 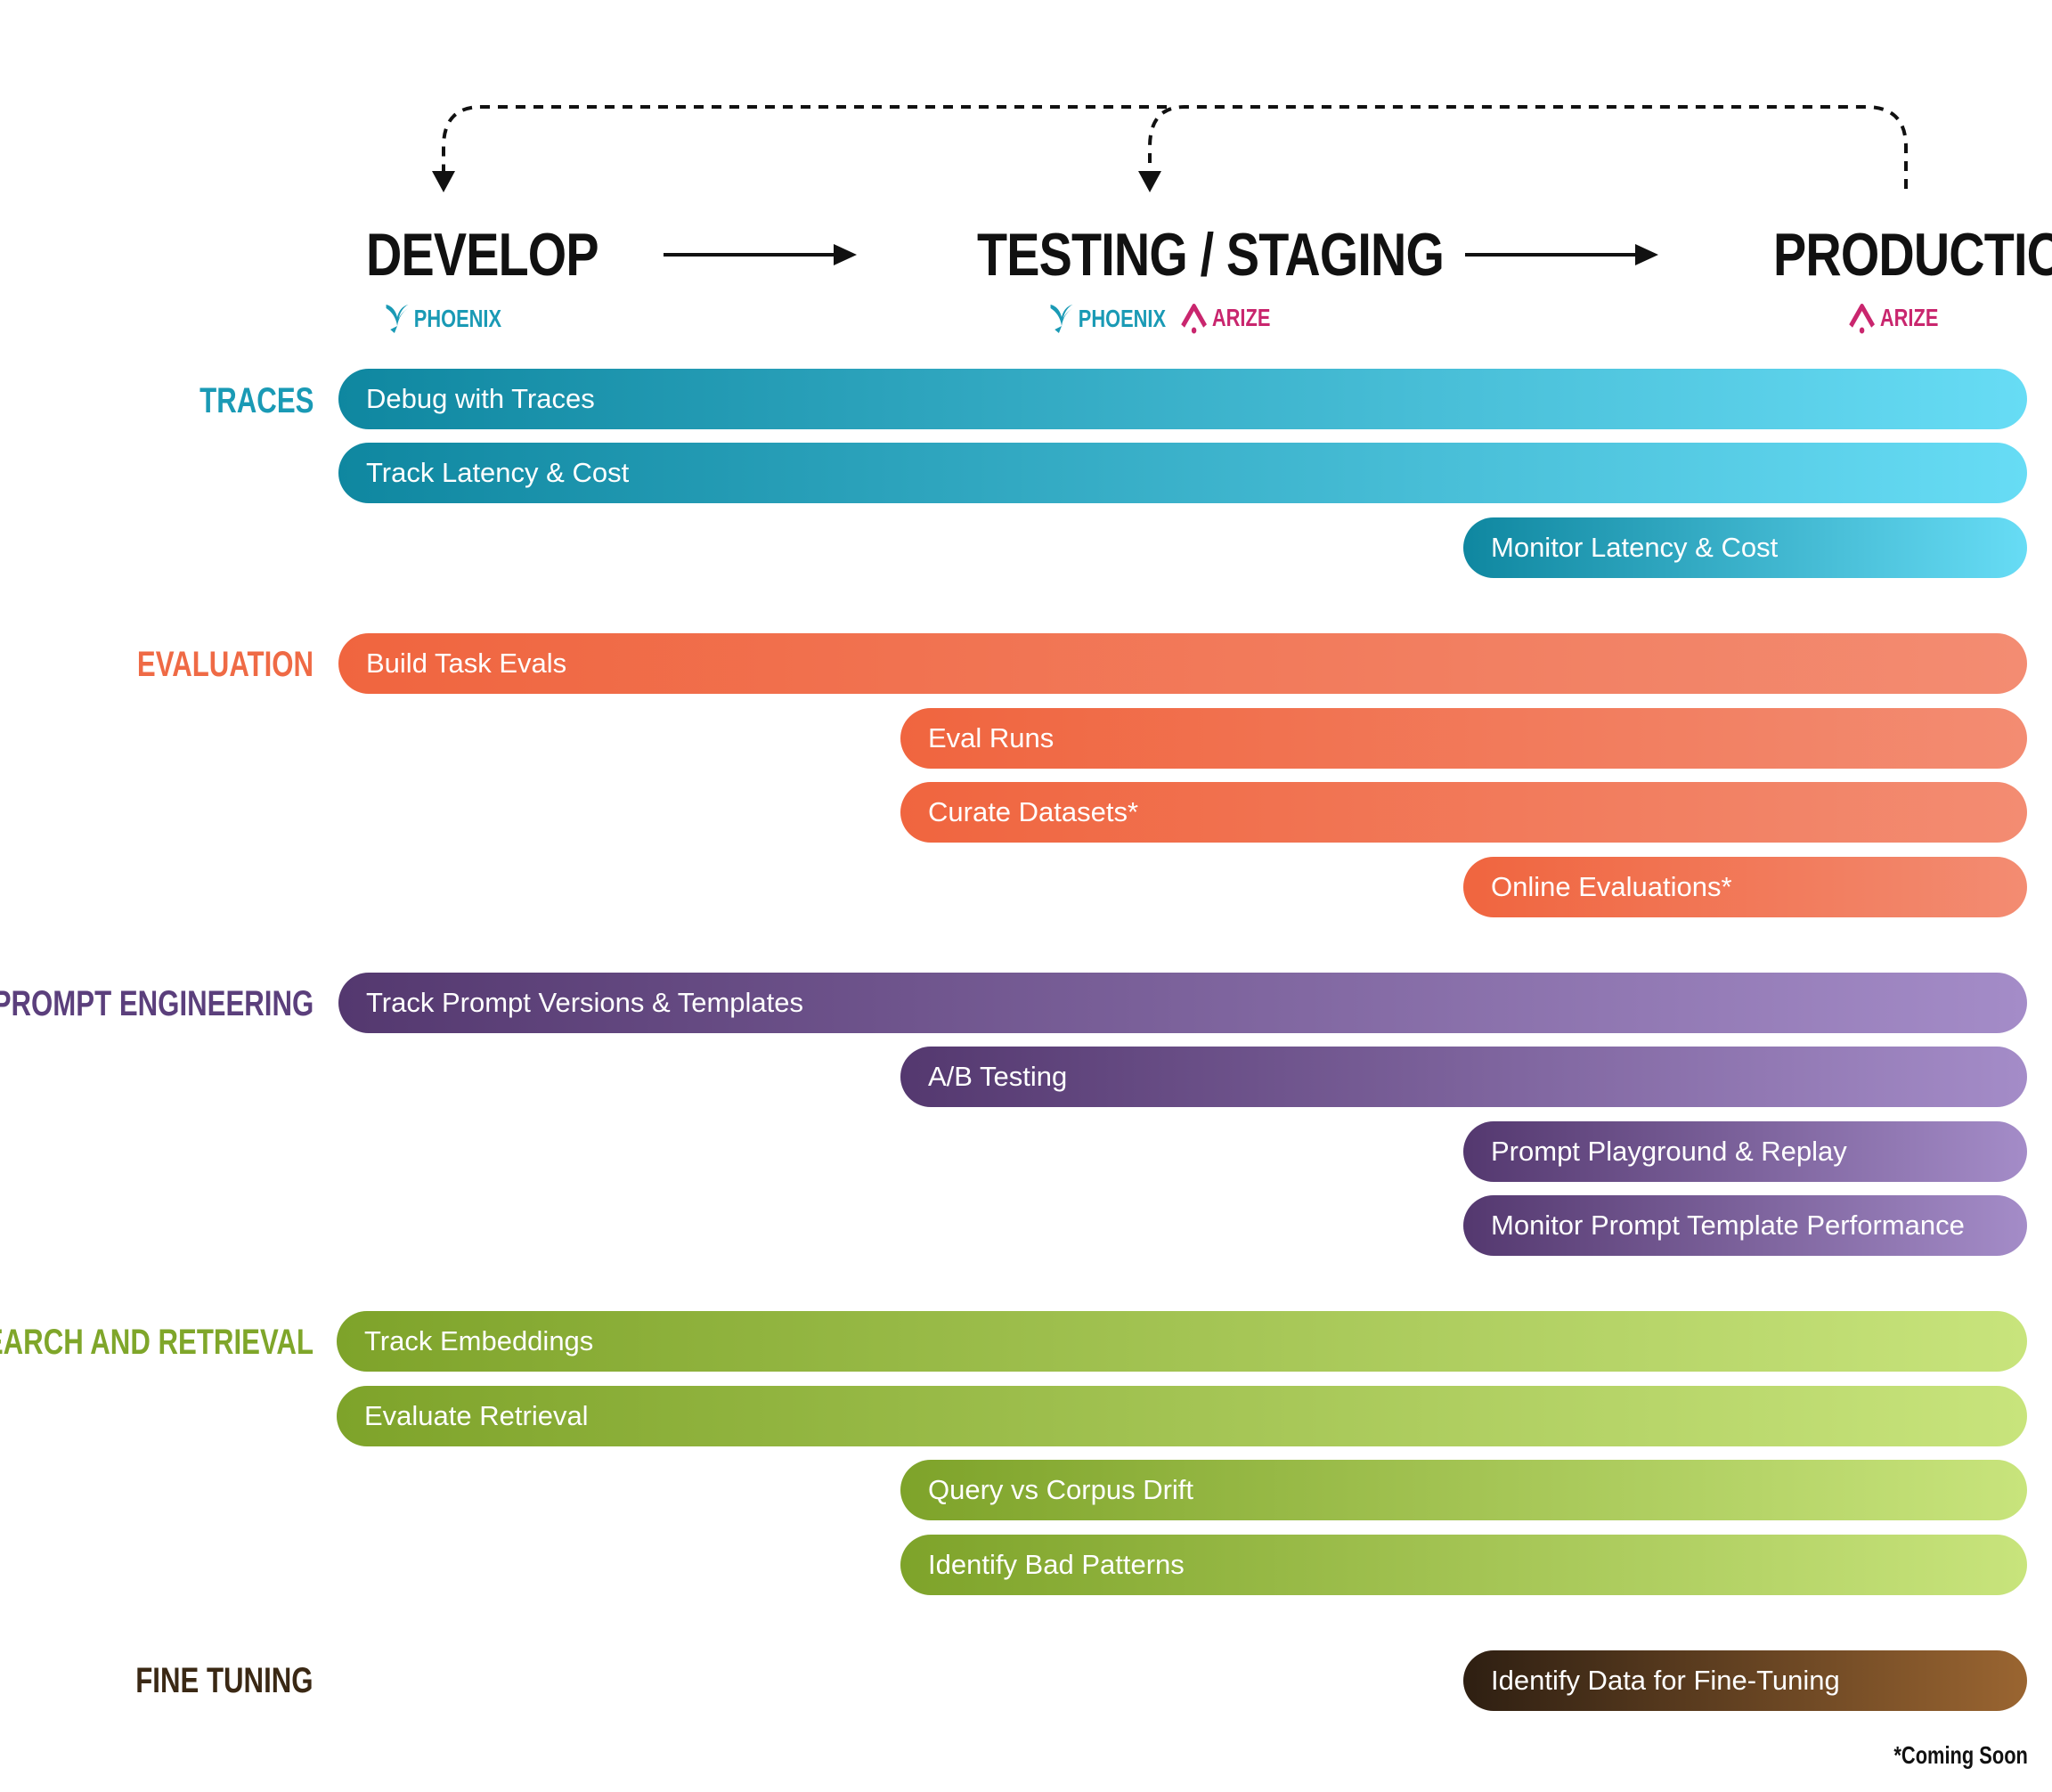 I want to click on testing-arize-label: ARIZE, so click(x=1241, y=318).